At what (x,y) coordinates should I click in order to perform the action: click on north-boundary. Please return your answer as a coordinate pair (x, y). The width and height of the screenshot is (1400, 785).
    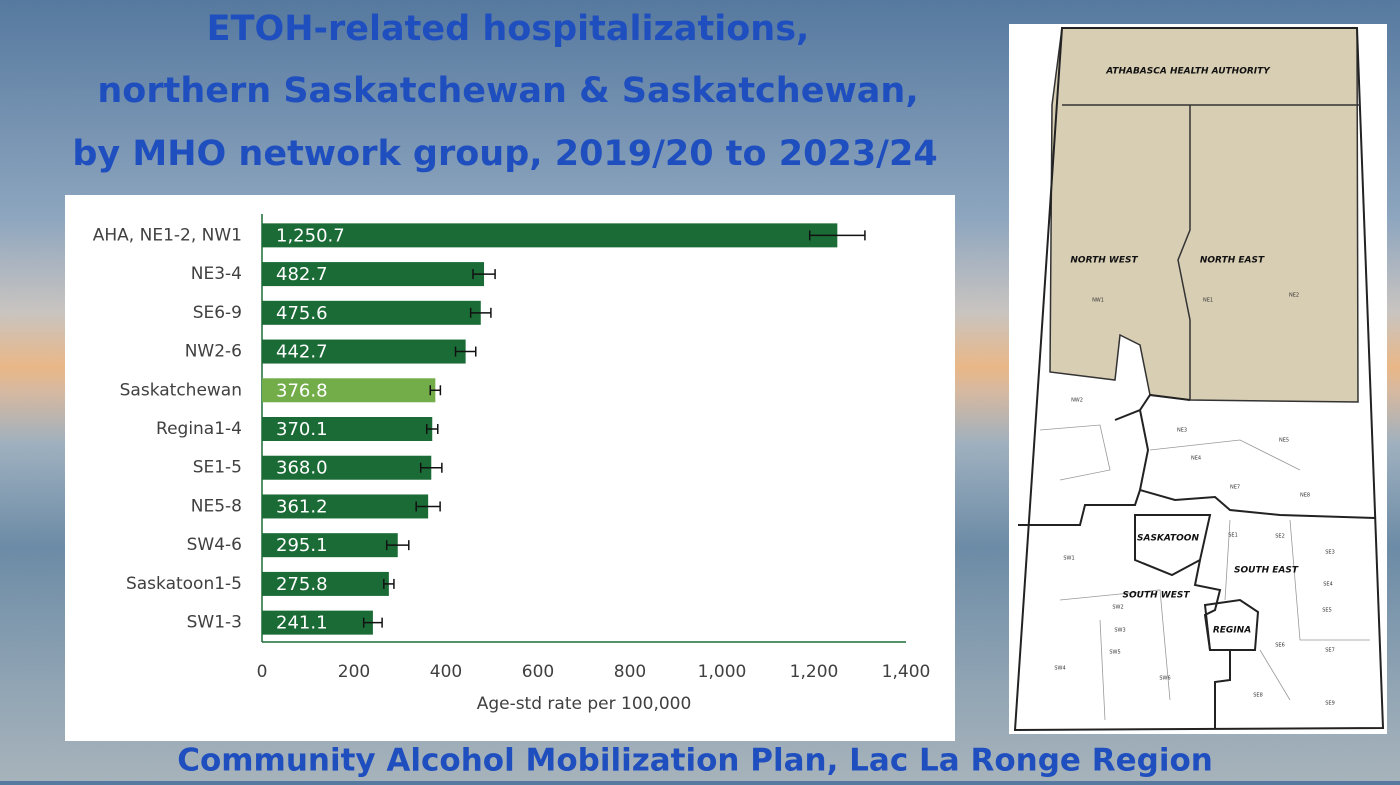
    Looking at the image, I should click on (1211, 252).